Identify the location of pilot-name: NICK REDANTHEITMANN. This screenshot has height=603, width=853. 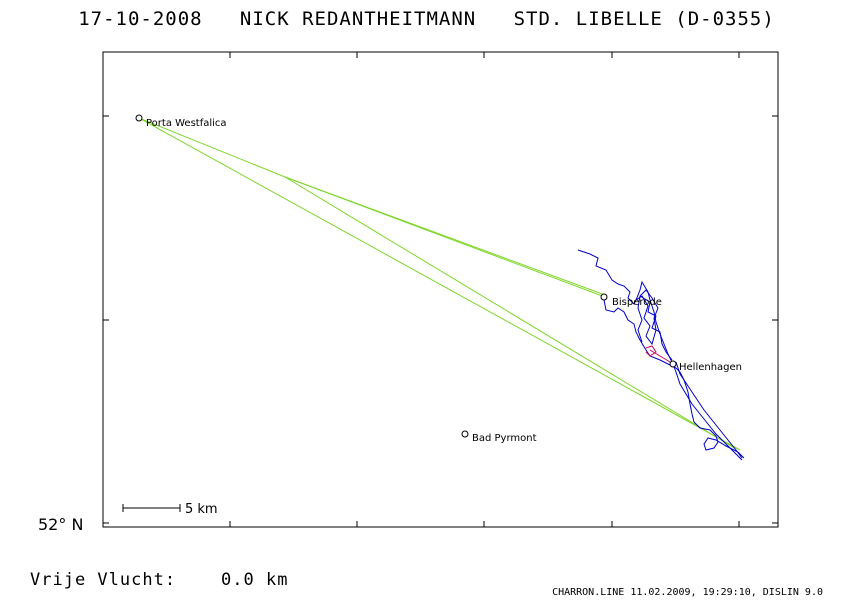
(358, 19).